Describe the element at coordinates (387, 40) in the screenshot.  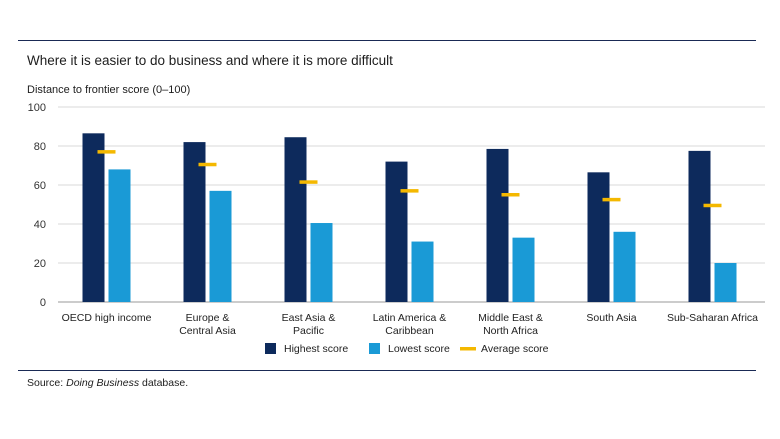
I see `top-rule` at that location.